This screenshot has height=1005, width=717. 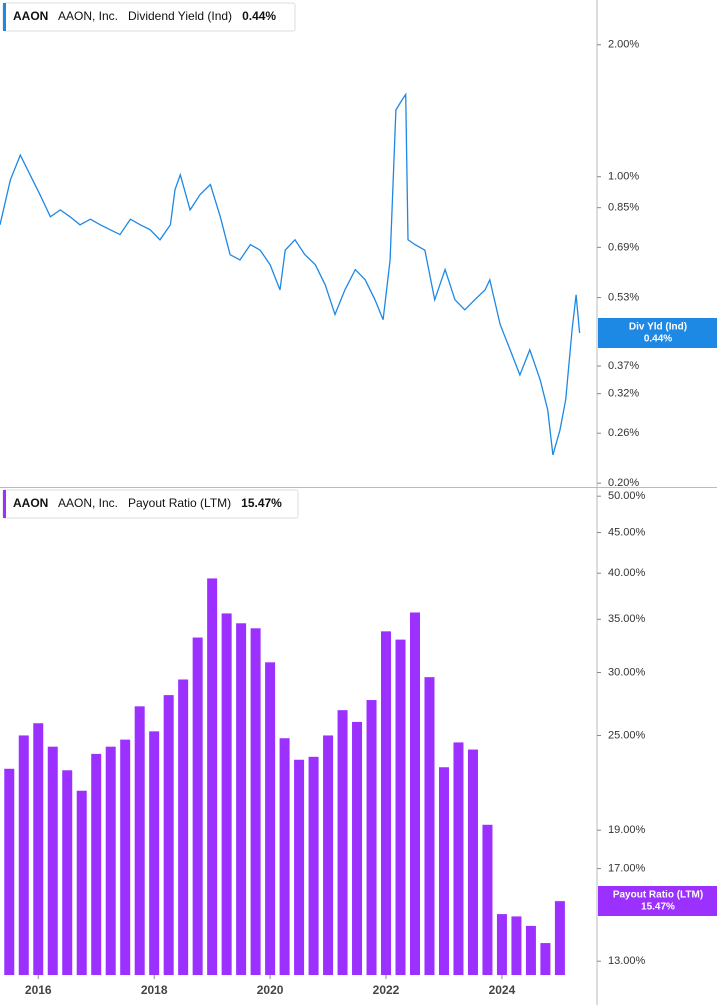 What do you see at coordinates (623, 483) in the screenshot?
I see `y-tick-label: 0.20%` at bounding box center [623, 483].